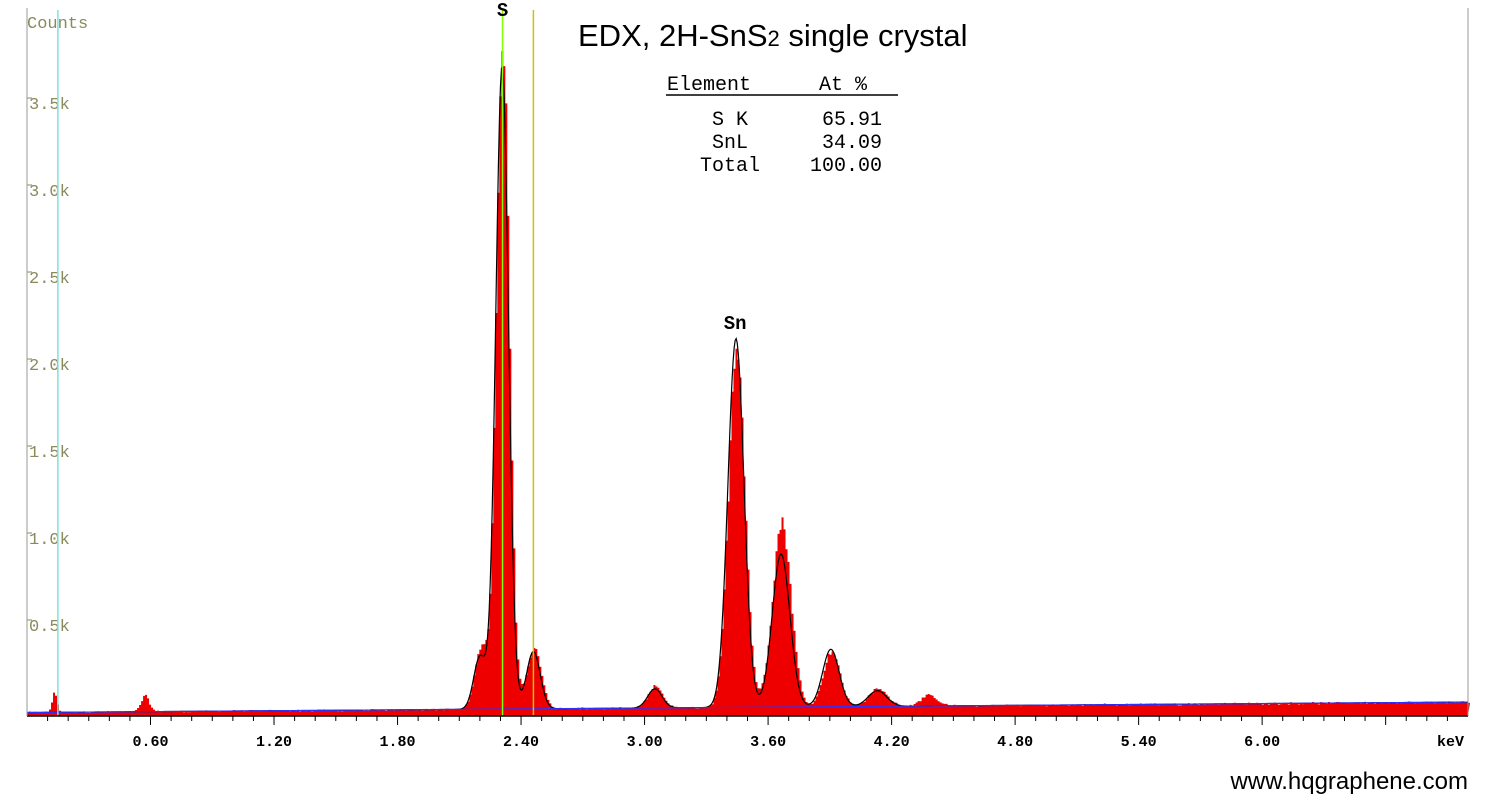 The height and width of the screenshot is (803, 1502). Describe the element at coordinates (707, 742) in the screenshot. I see `x-tick-layer: 0.60 1.20 1.80 2.40 3.00 3.60 4.20 4.80 5.40 6.00` at that location.